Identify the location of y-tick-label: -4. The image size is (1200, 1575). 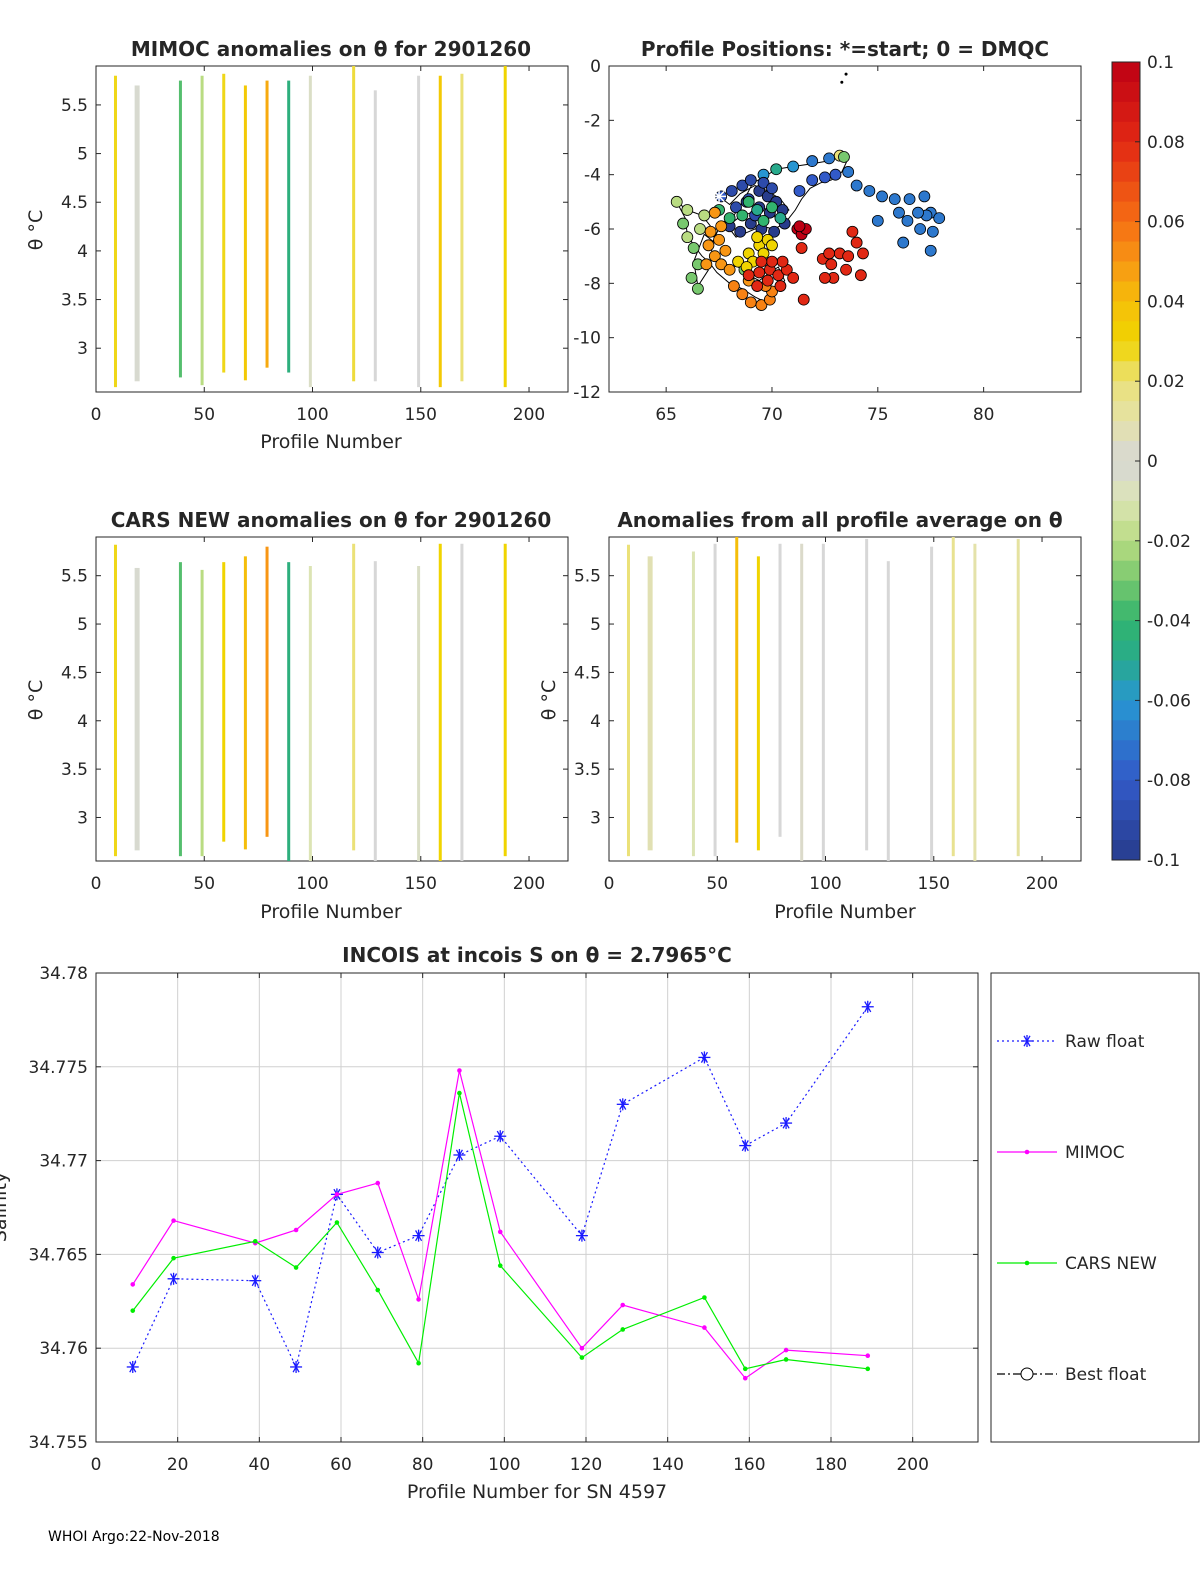
(592, 176).